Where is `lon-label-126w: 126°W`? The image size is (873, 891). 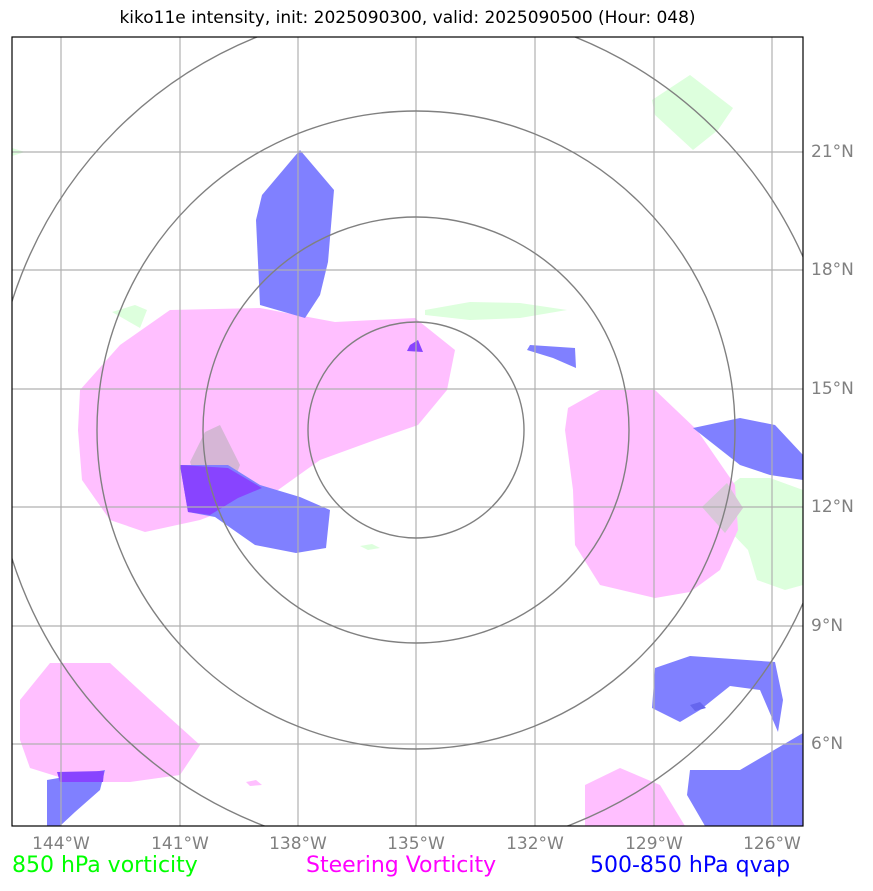
lon-label-126w: 126°W is located at coordinates (772, 844).